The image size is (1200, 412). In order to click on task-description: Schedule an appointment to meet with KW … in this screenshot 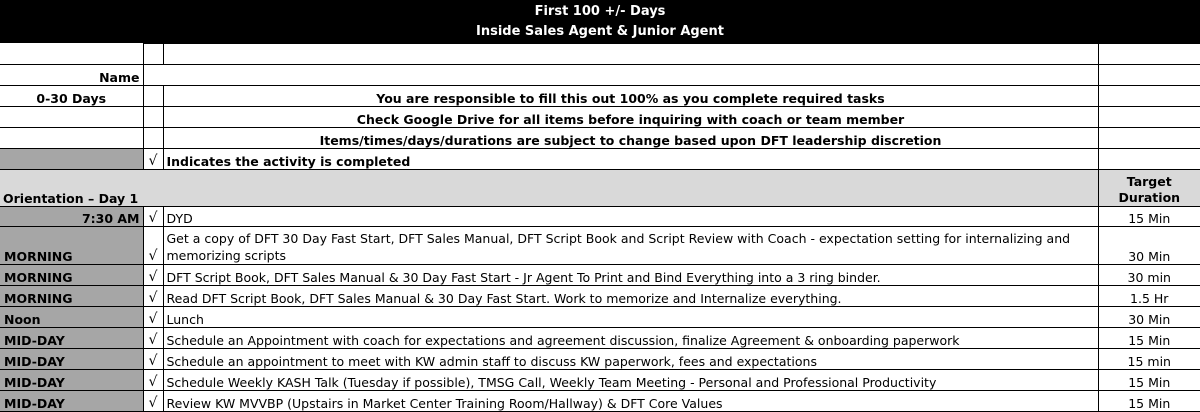, I will do `click(630, 359)`.